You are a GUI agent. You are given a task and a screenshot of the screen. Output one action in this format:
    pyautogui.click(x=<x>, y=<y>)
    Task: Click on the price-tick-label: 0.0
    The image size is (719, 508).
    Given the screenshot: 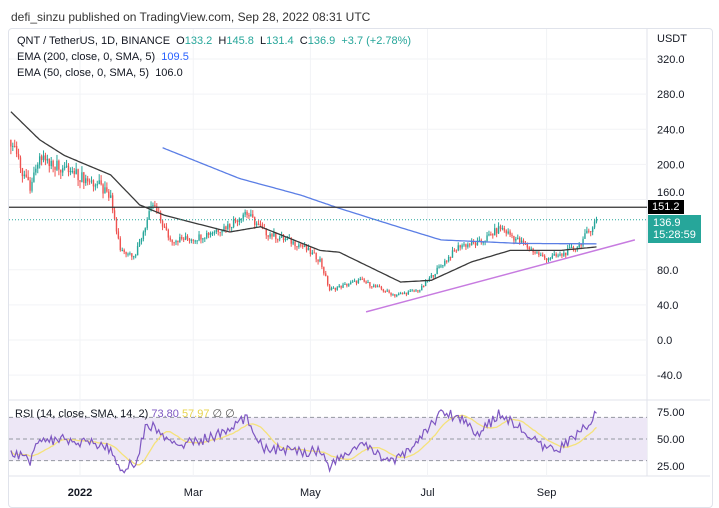 What is the action you would take?
    pyautogui.click(x=664, y=341)
    